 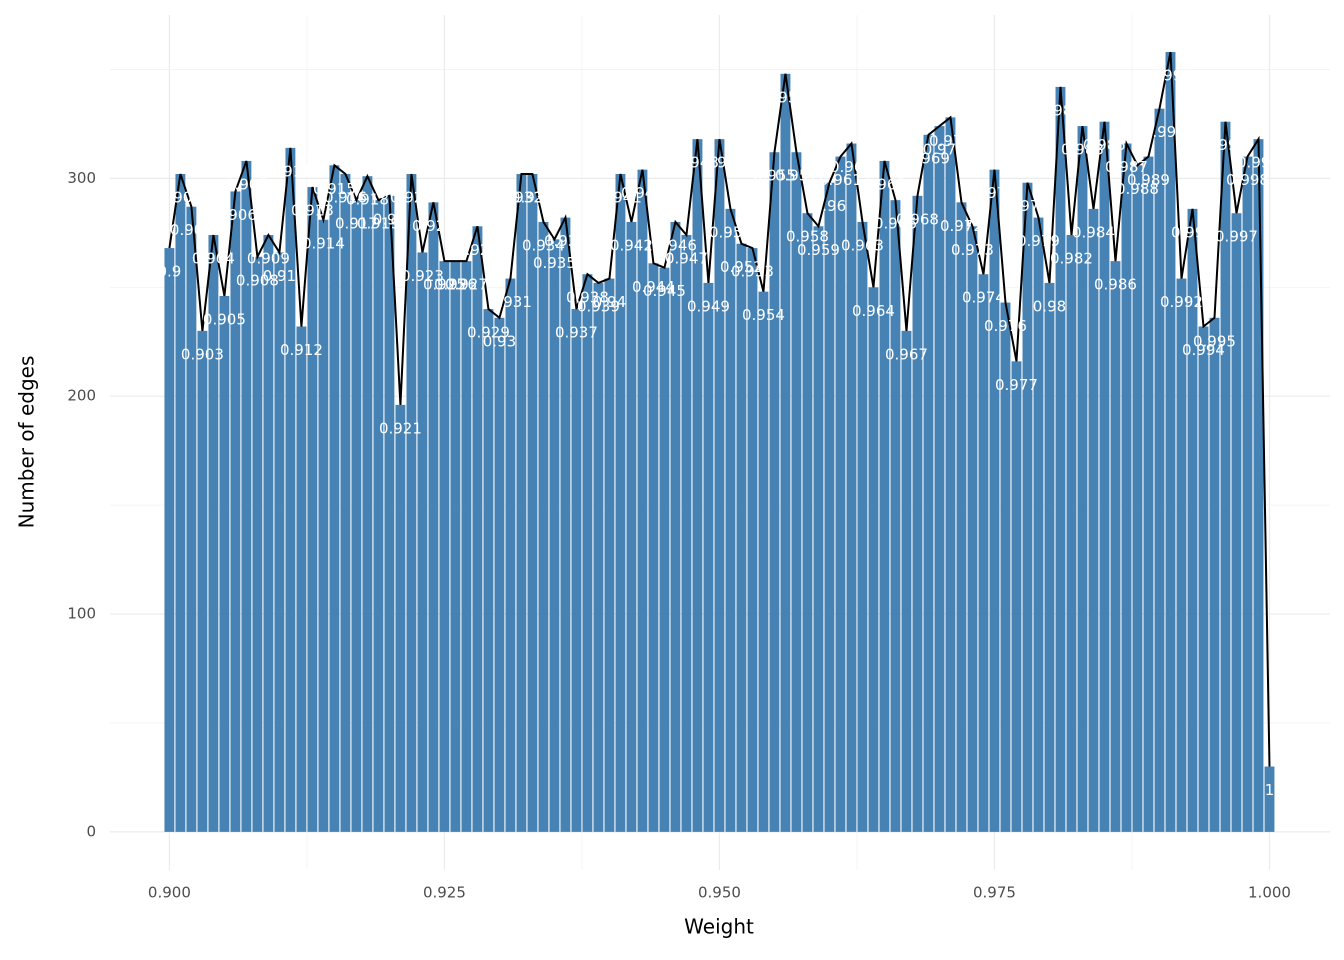 What do you see at coordinates (543, 245) in the screenshot?
I see `bar-label: 0.934` at bounding box center [543, 245].